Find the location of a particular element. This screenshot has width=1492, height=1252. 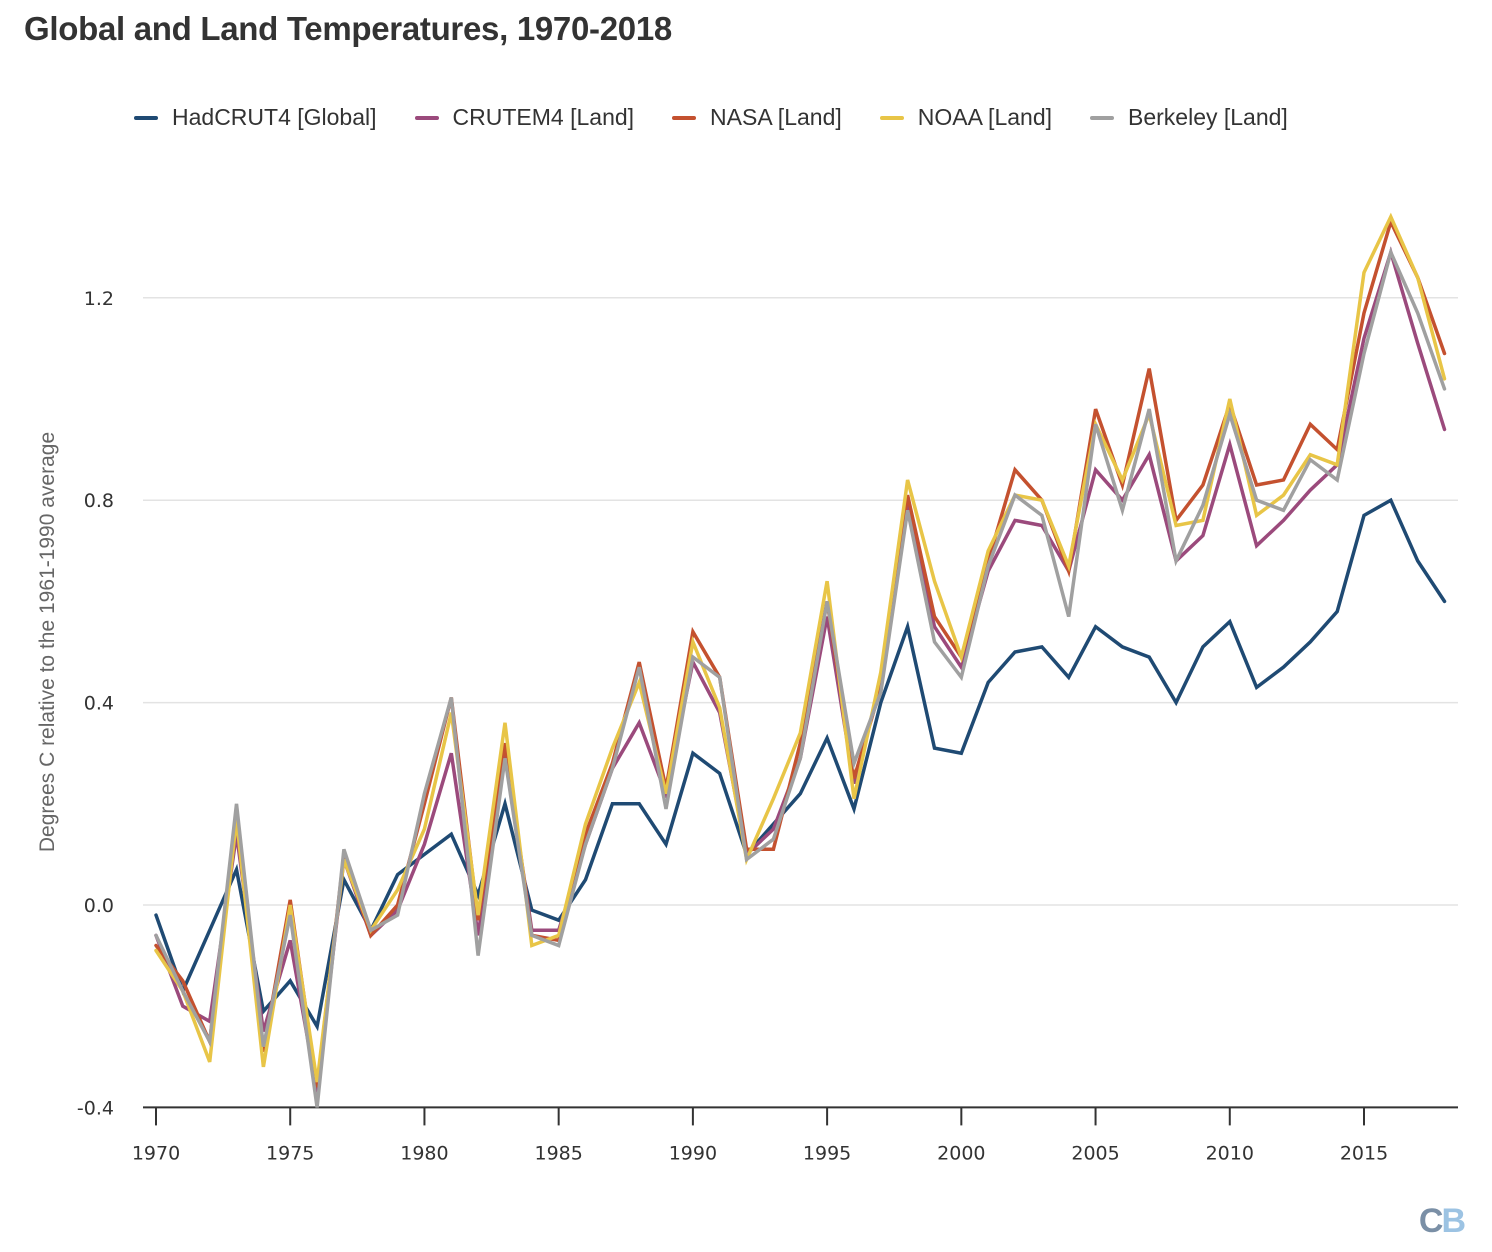

legend-item-noaa: NOAA [Land] is located at coordinates (965, 117).